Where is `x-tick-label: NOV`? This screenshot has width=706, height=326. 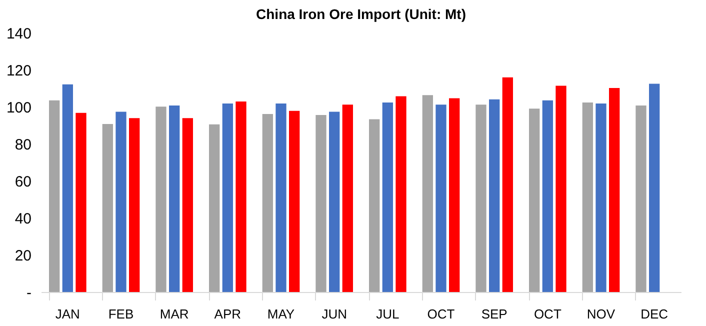 x-tick-label: NOV is located at coordinates (601, 314).